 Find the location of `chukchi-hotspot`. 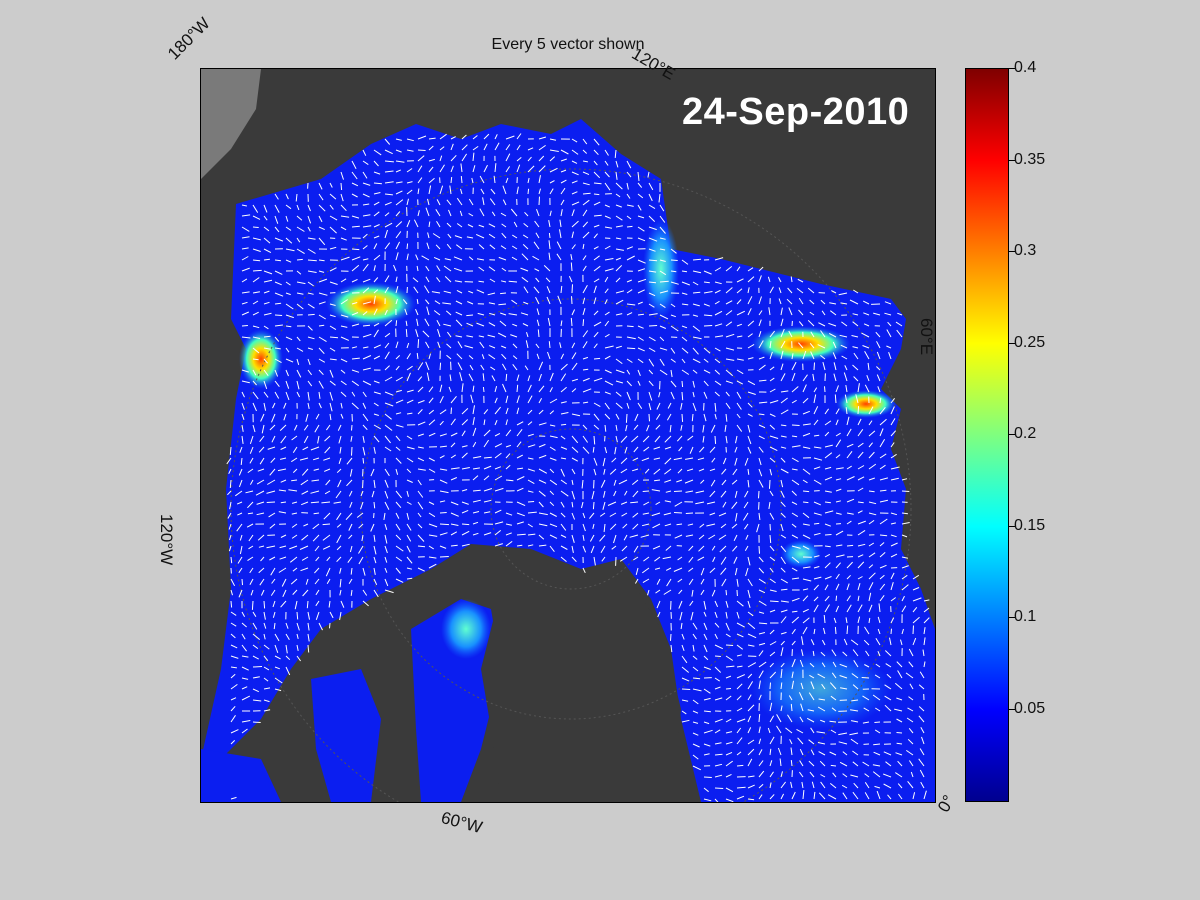

chukchi-hotspot is located at coordinates (261, 359).